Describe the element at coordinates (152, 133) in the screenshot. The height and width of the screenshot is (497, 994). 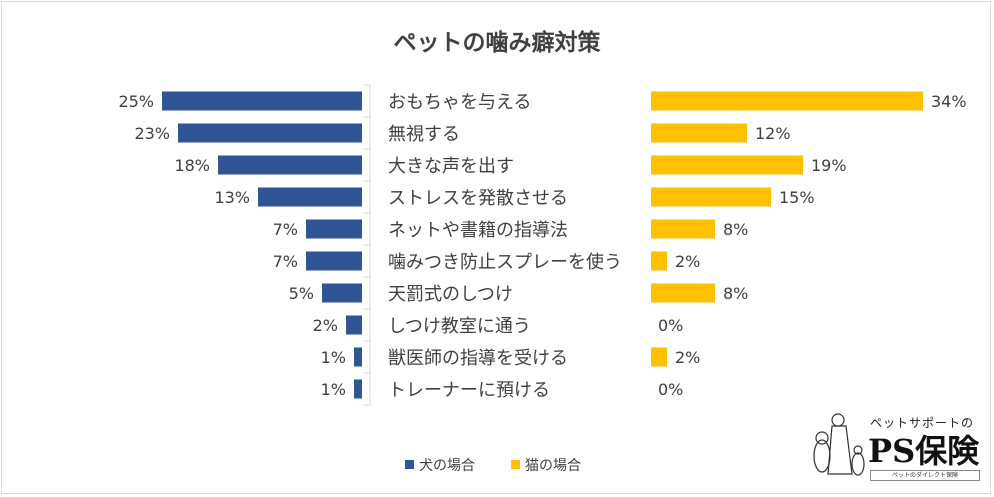
I see `data-label-dog-1: 23%` at that location.